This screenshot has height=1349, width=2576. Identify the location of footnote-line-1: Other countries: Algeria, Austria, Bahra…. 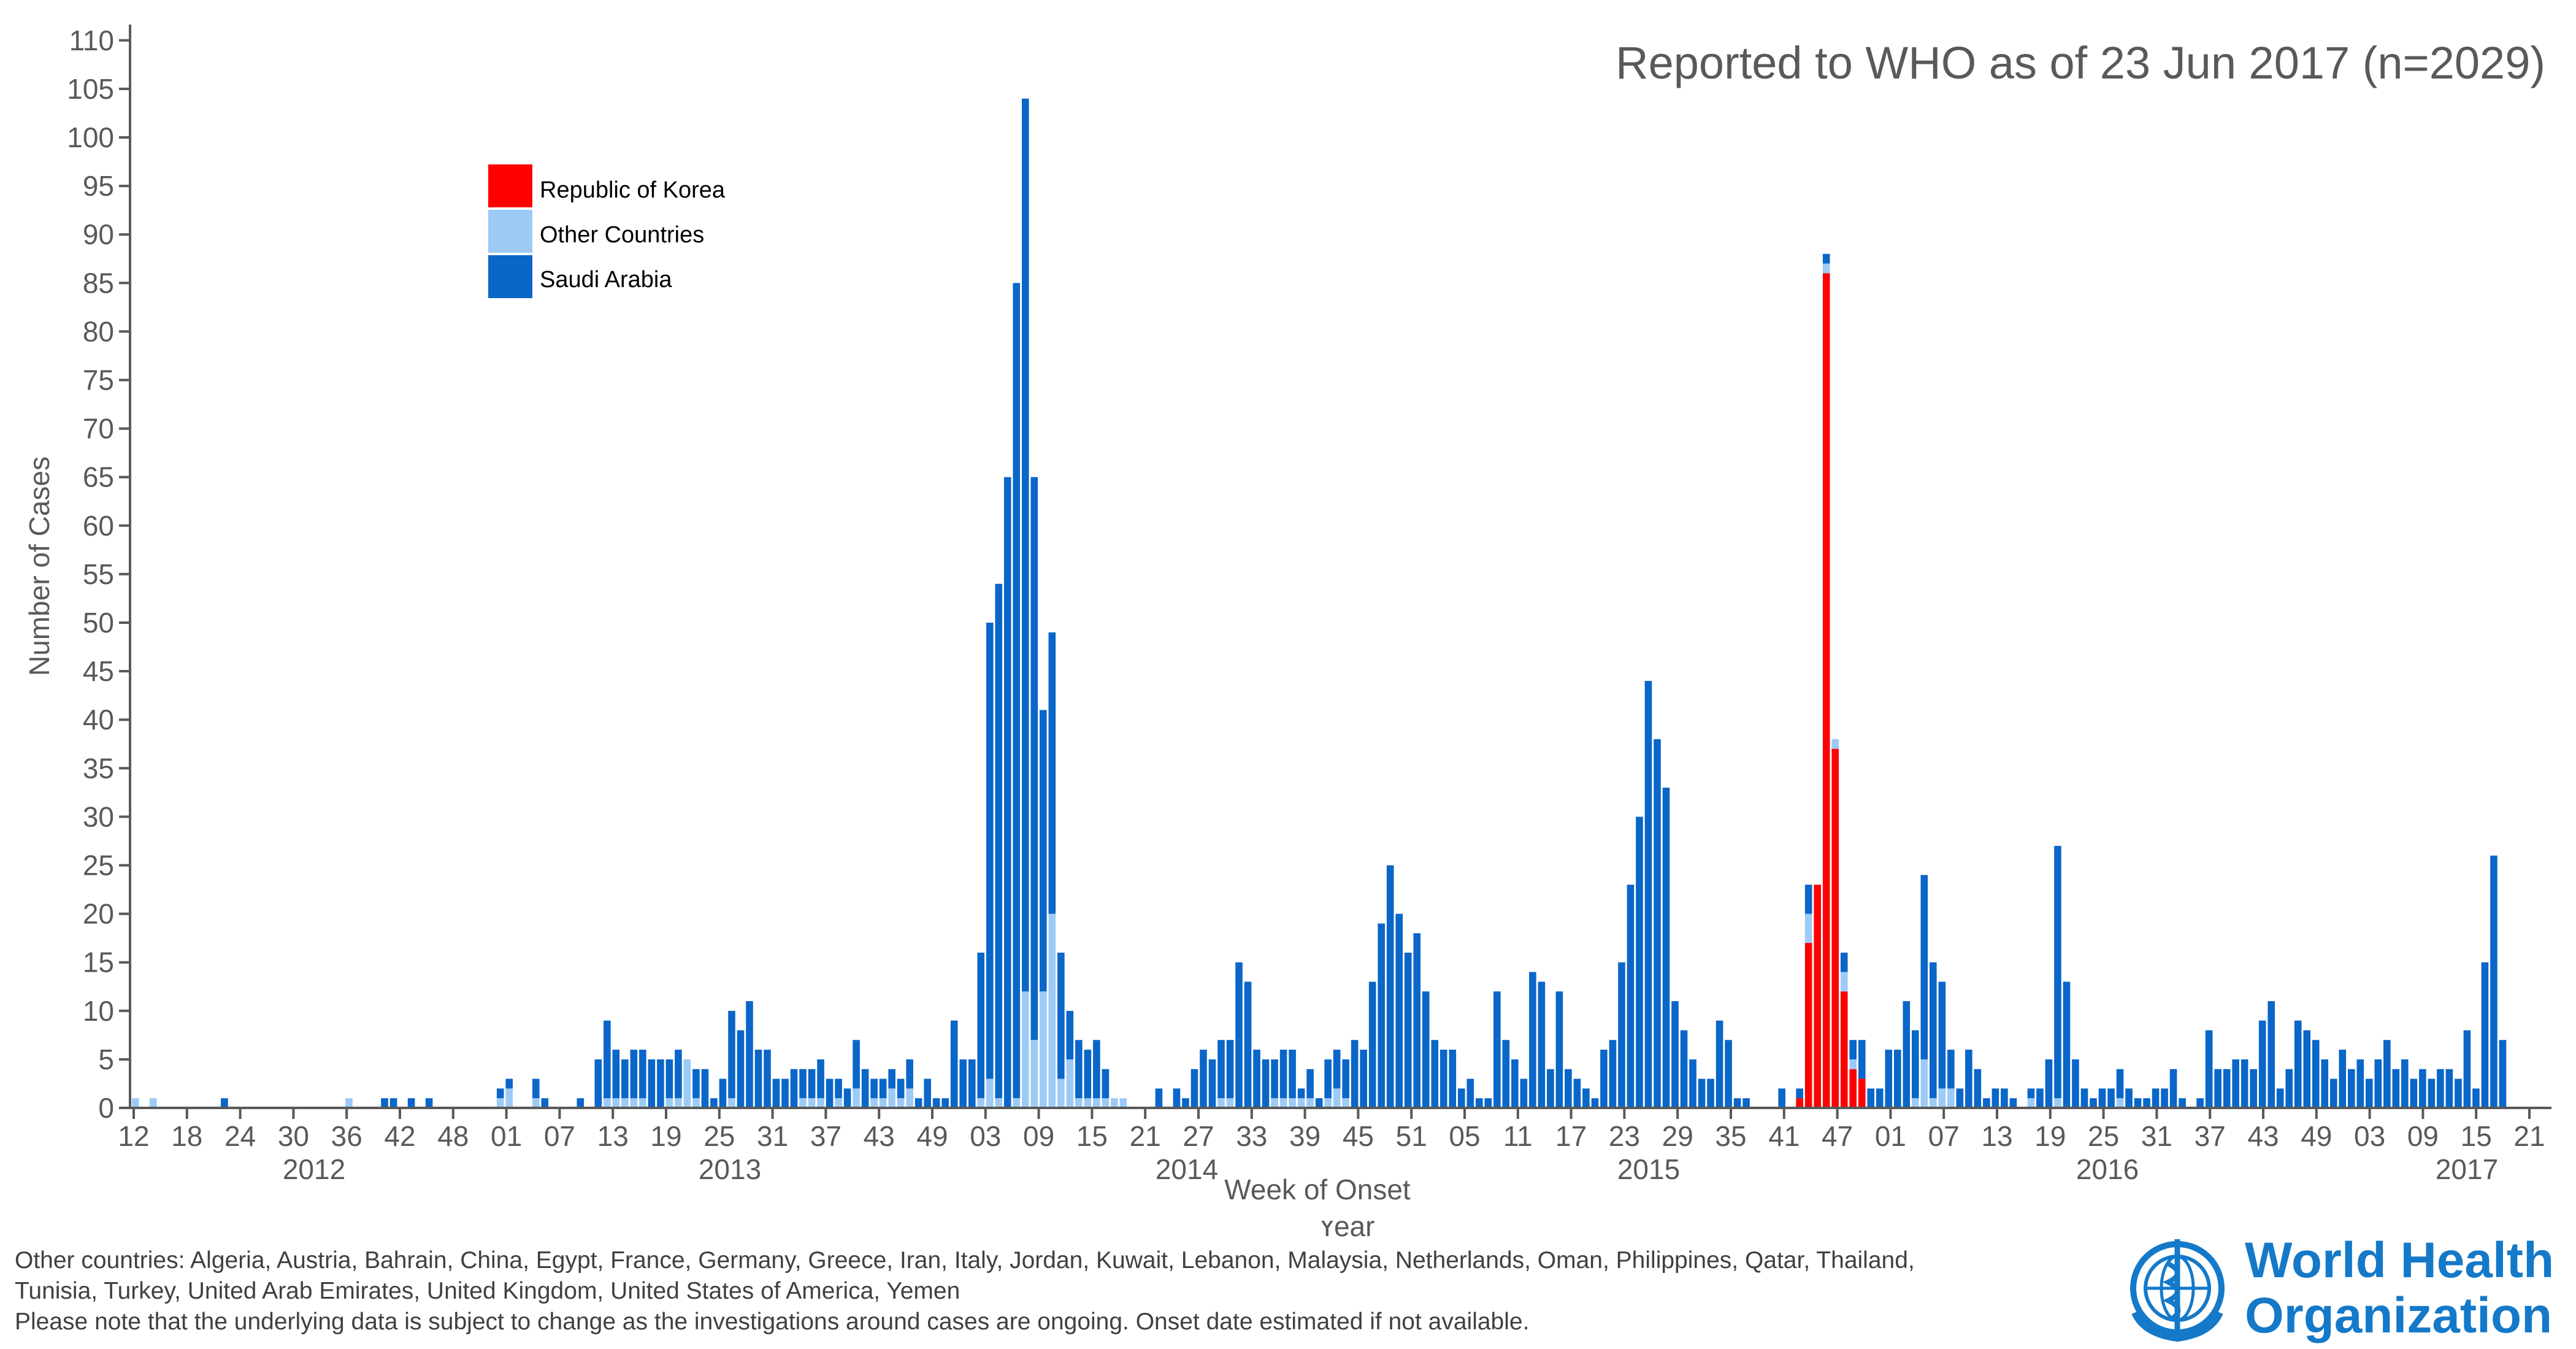
(965, 1260).